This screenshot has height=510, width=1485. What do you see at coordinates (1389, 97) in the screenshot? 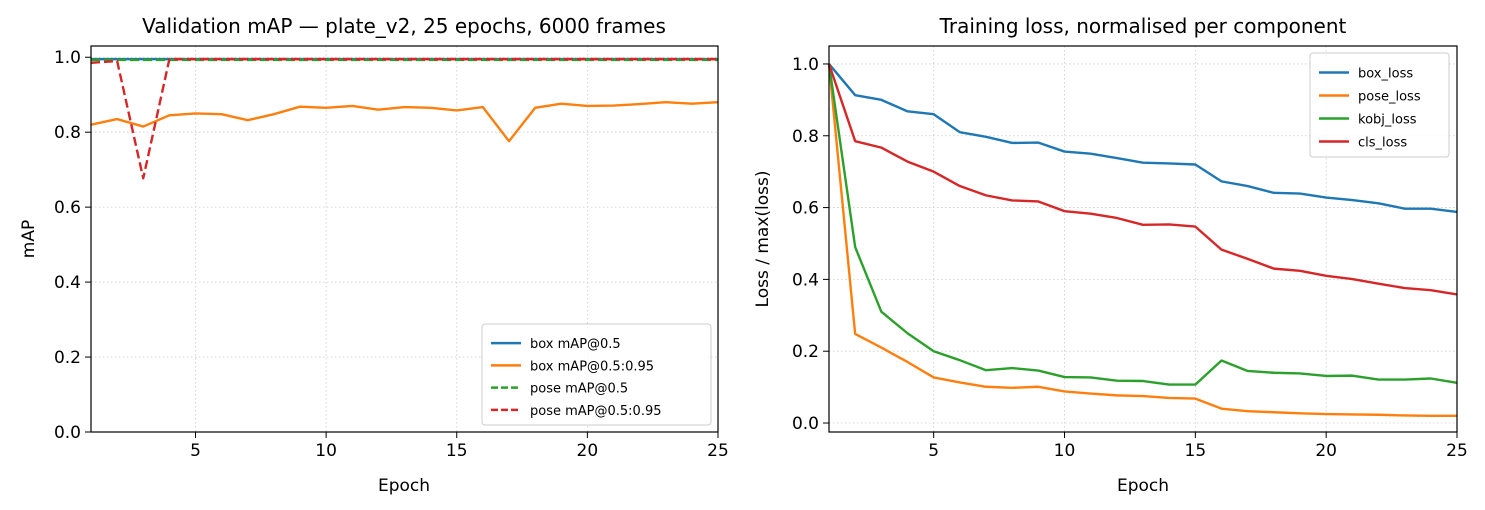
I see `legend-label: pose_loss` at bounding box center [1389, 97].